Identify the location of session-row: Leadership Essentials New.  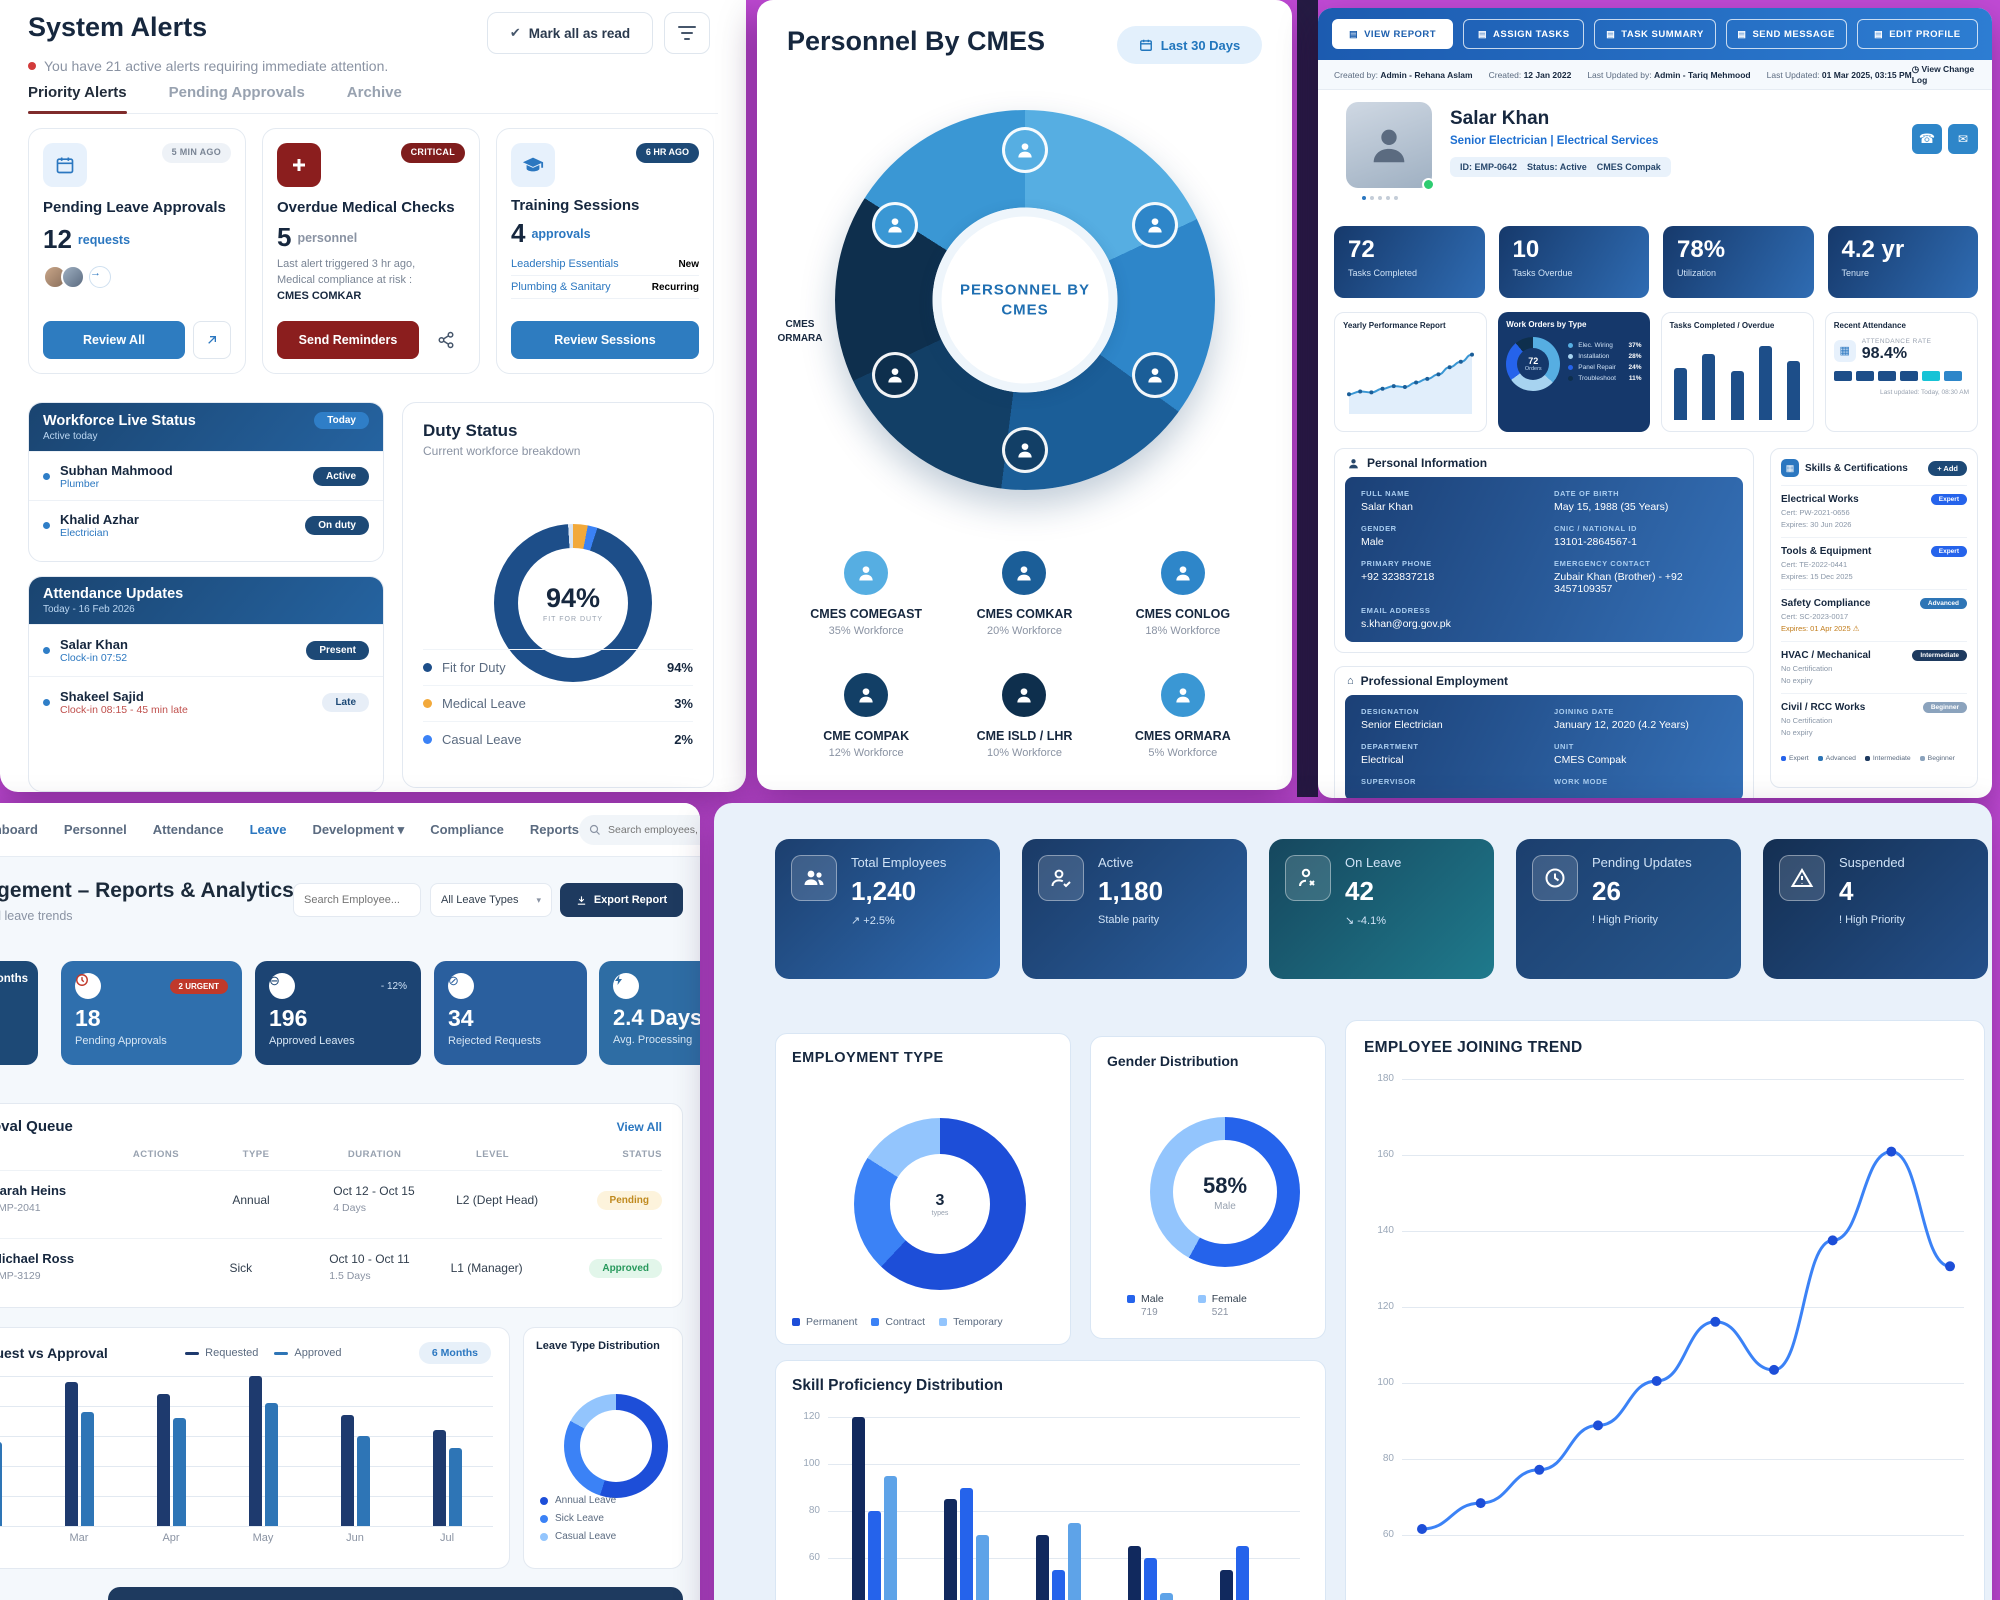
(605, 264).